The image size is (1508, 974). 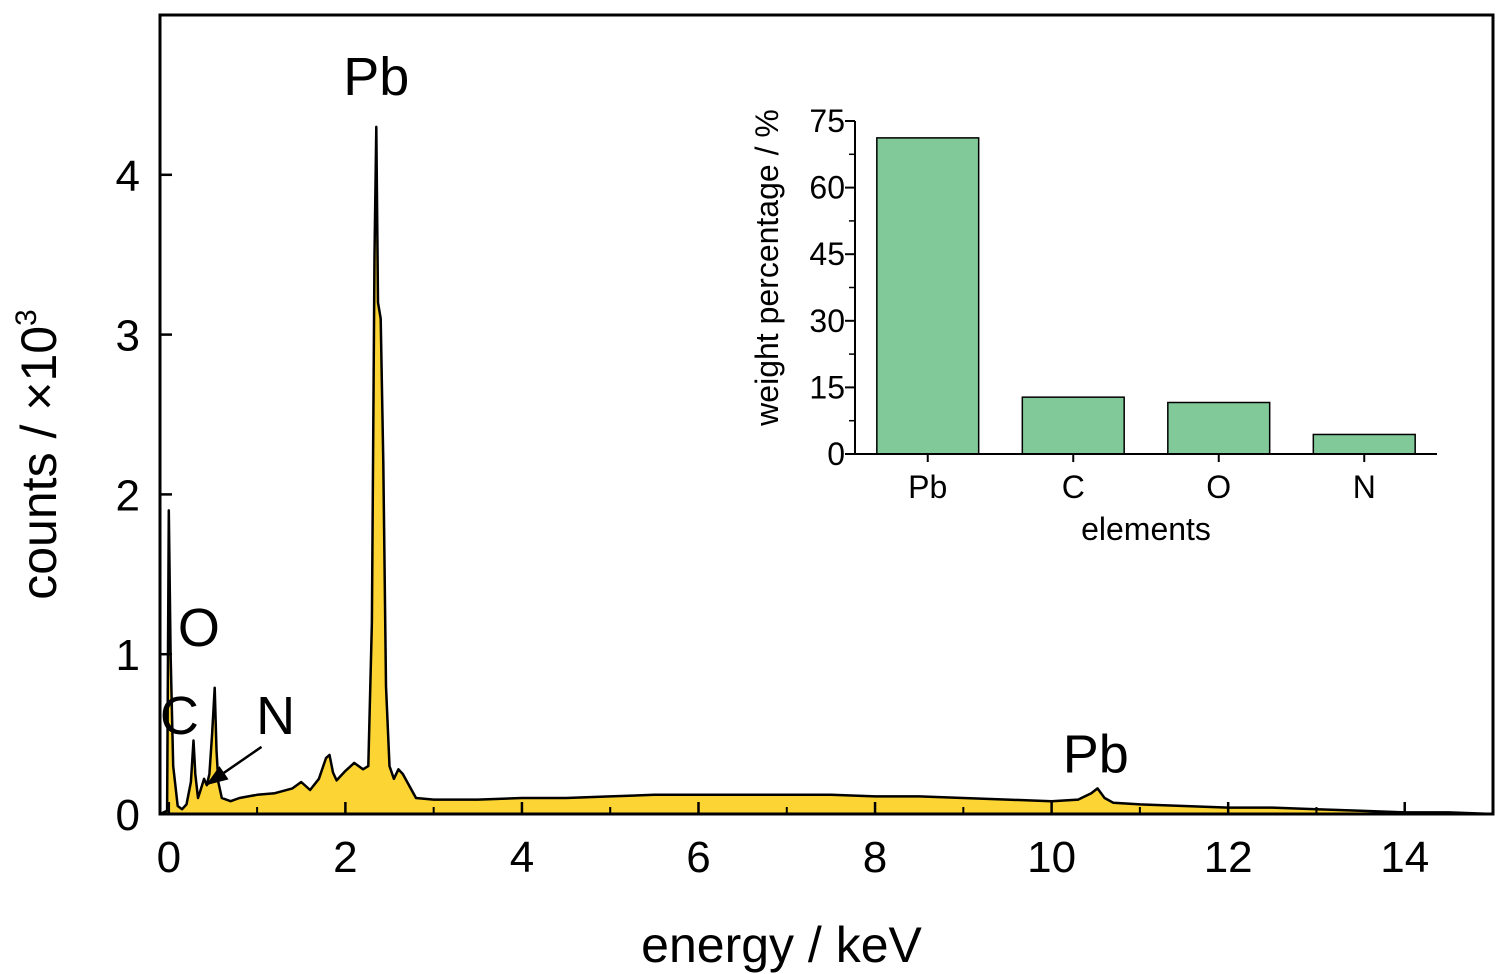 I want to click on inset-bar-pb, so click(x=928, y=296).